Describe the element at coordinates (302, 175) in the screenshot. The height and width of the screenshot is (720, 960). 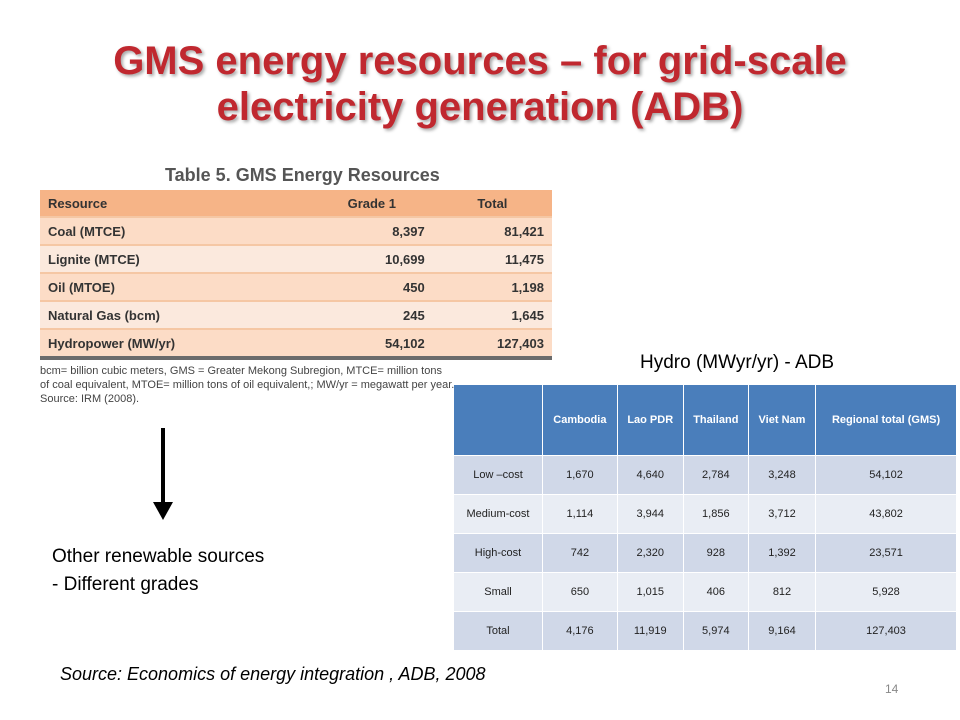
I see `table5-caption: Table 5. GMS Energy Resources` at that location.